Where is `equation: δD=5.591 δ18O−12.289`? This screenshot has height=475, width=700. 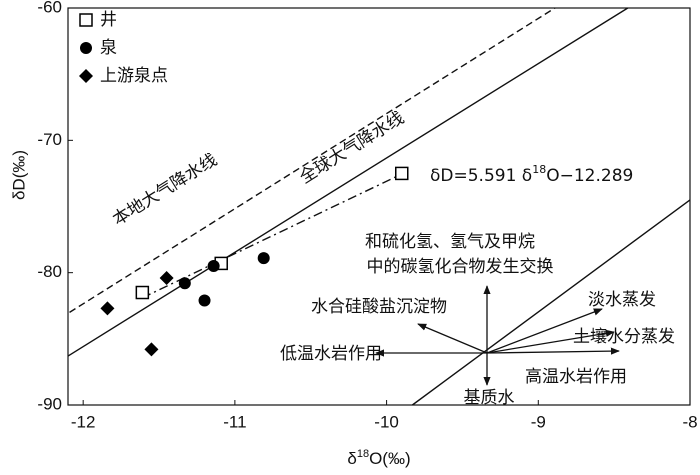
equation: δD=5.591 δ18O−12.289 is located at coordinates (531, 174).